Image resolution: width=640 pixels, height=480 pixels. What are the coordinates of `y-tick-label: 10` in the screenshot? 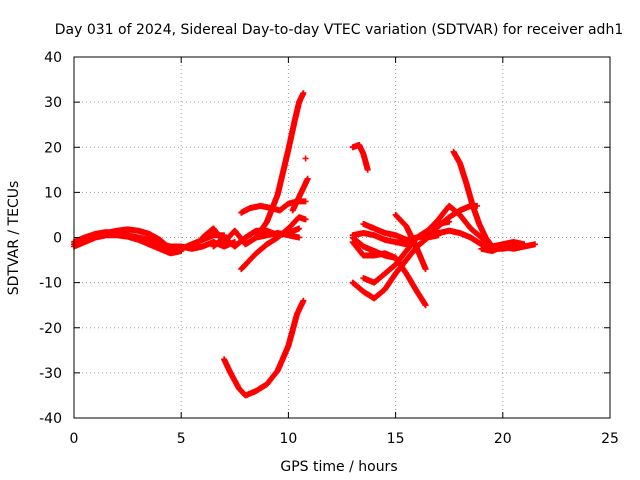 It's located at (53, 193).